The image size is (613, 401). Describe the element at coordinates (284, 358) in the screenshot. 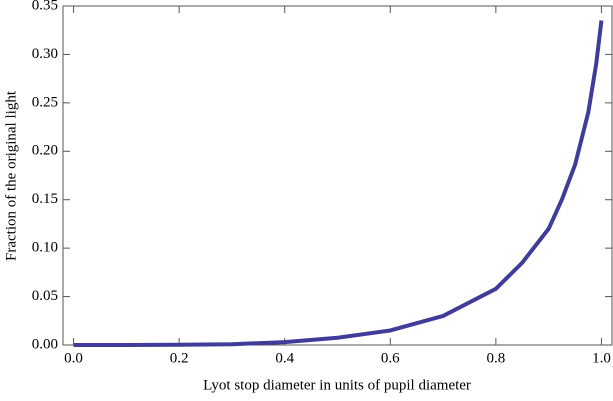

I see `x-tick-label: 0.4` at that location.